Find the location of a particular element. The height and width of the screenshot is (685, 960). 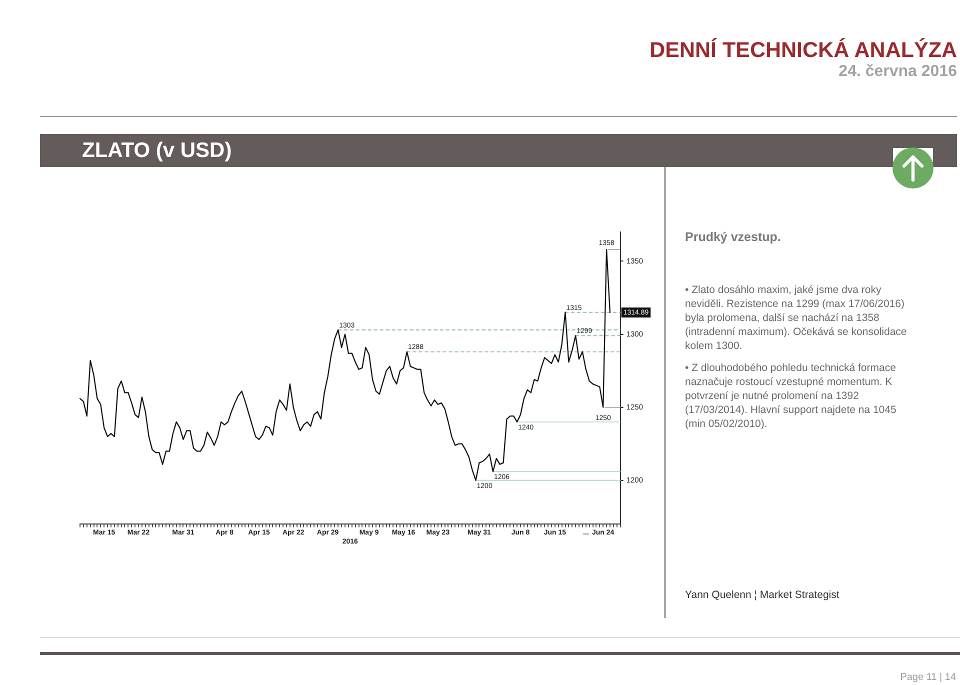

text: DENNÍ TECHNICKÁ ANALÝZA is located at coordinates (803, 50).